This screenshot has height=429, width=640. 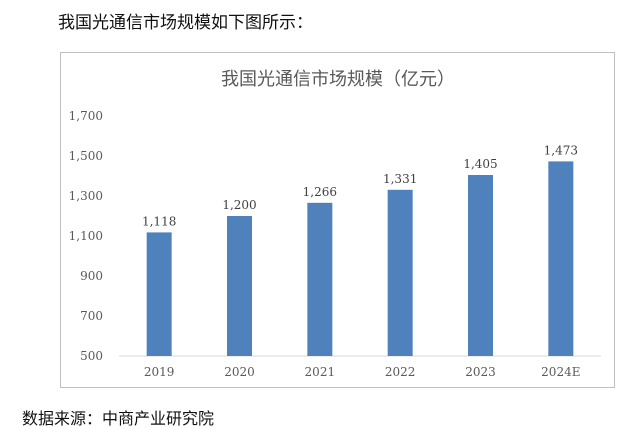 I want to click on bar-2021, so click(x=320, y=279).